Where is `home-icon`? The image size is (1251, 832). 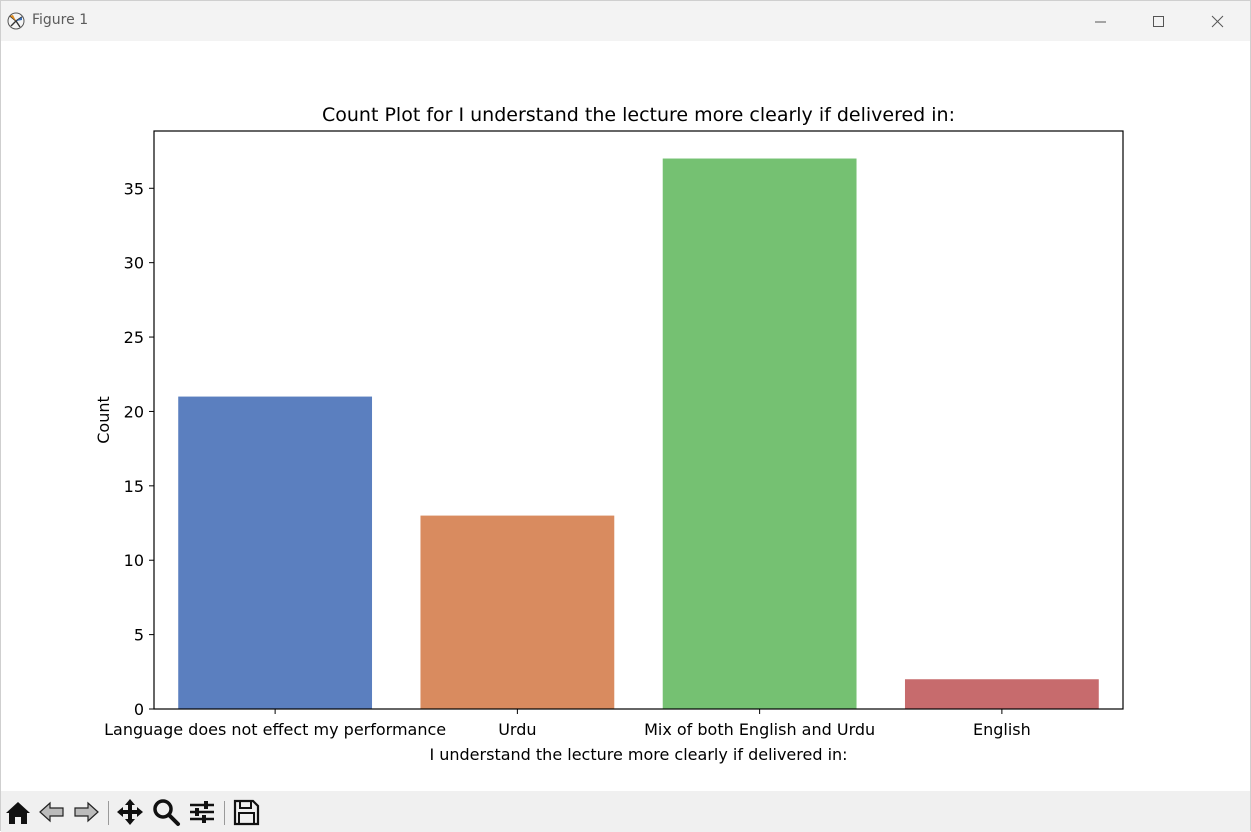 home-icon is located at coordinates (18, 812).